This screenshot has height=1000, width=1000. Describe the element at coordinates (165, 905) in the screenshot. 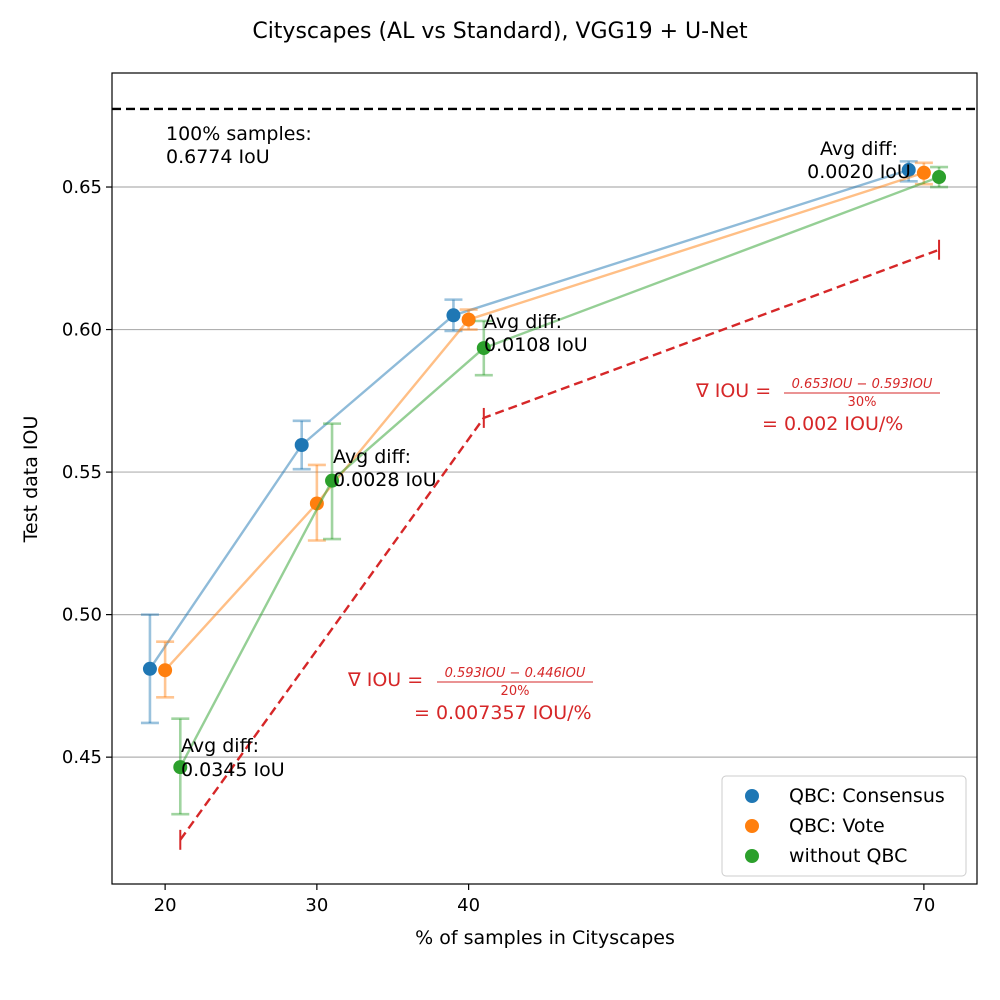

I see `x-tick-label: 20` at that location.